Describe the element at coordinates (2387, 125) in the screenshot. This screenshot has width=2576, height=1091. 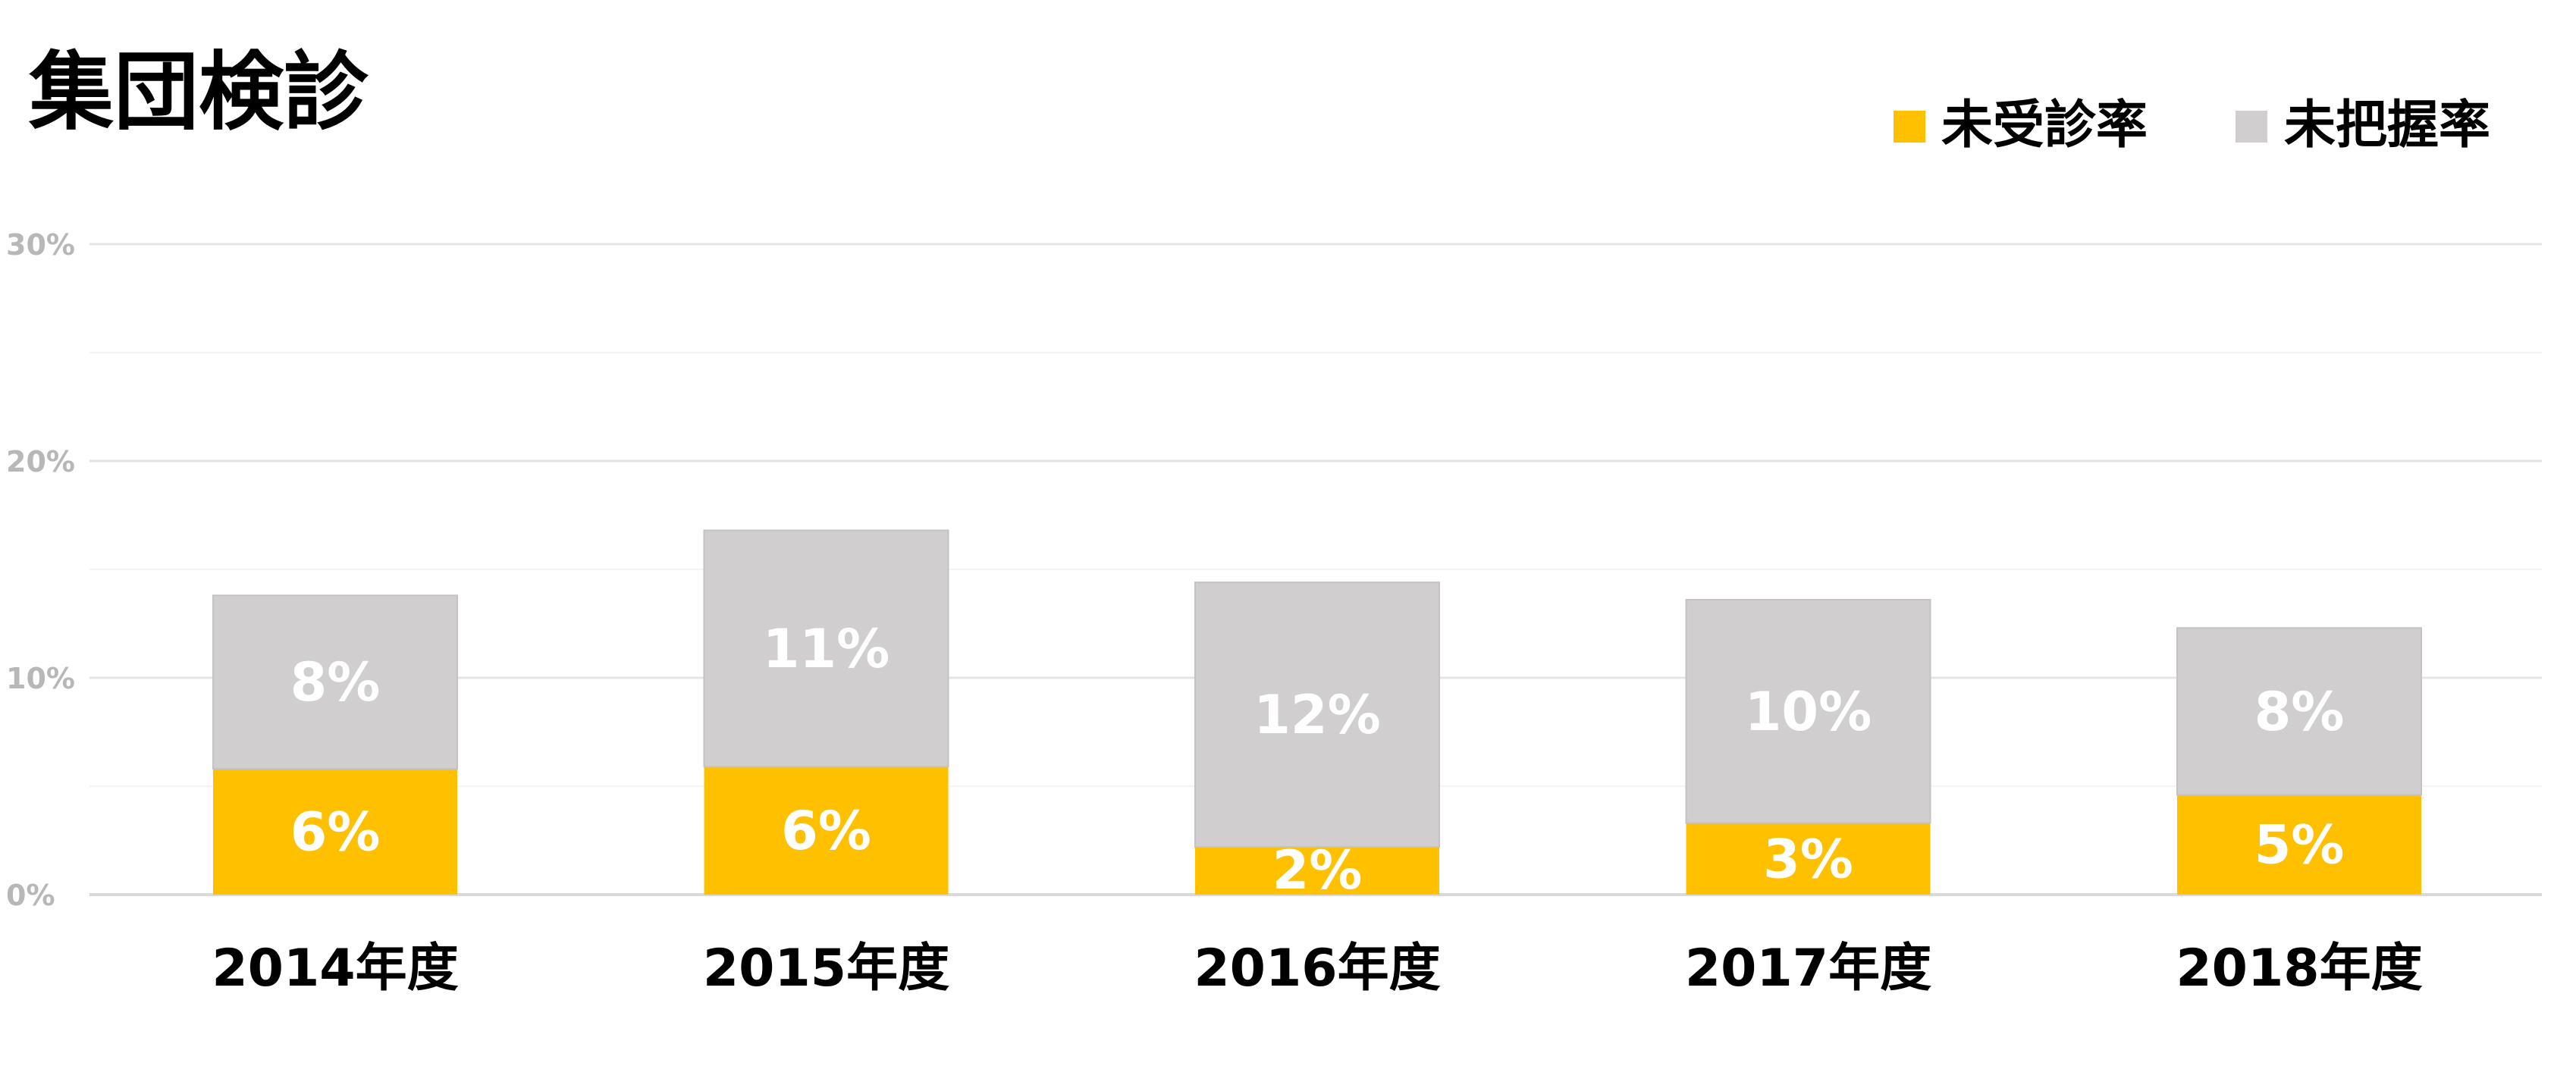
I see `legend-label-unknown: 未把握率` at that location.